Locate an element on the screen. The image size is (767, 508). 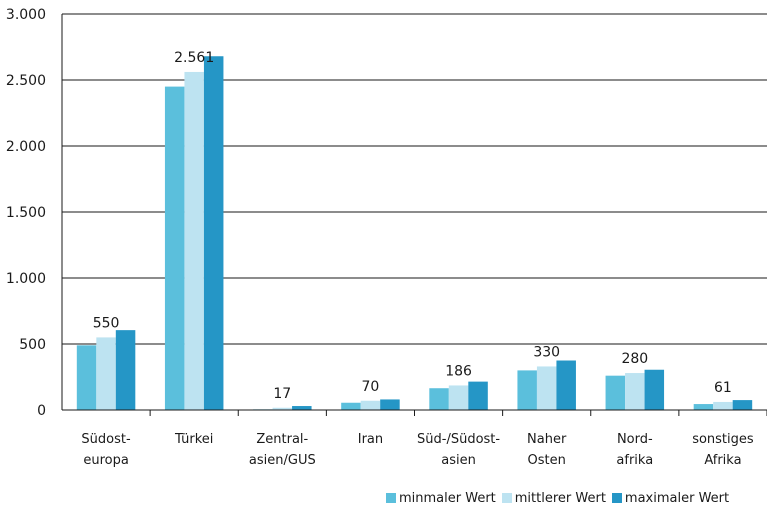
legend-swatch-max is located at coordinates (616, 498).